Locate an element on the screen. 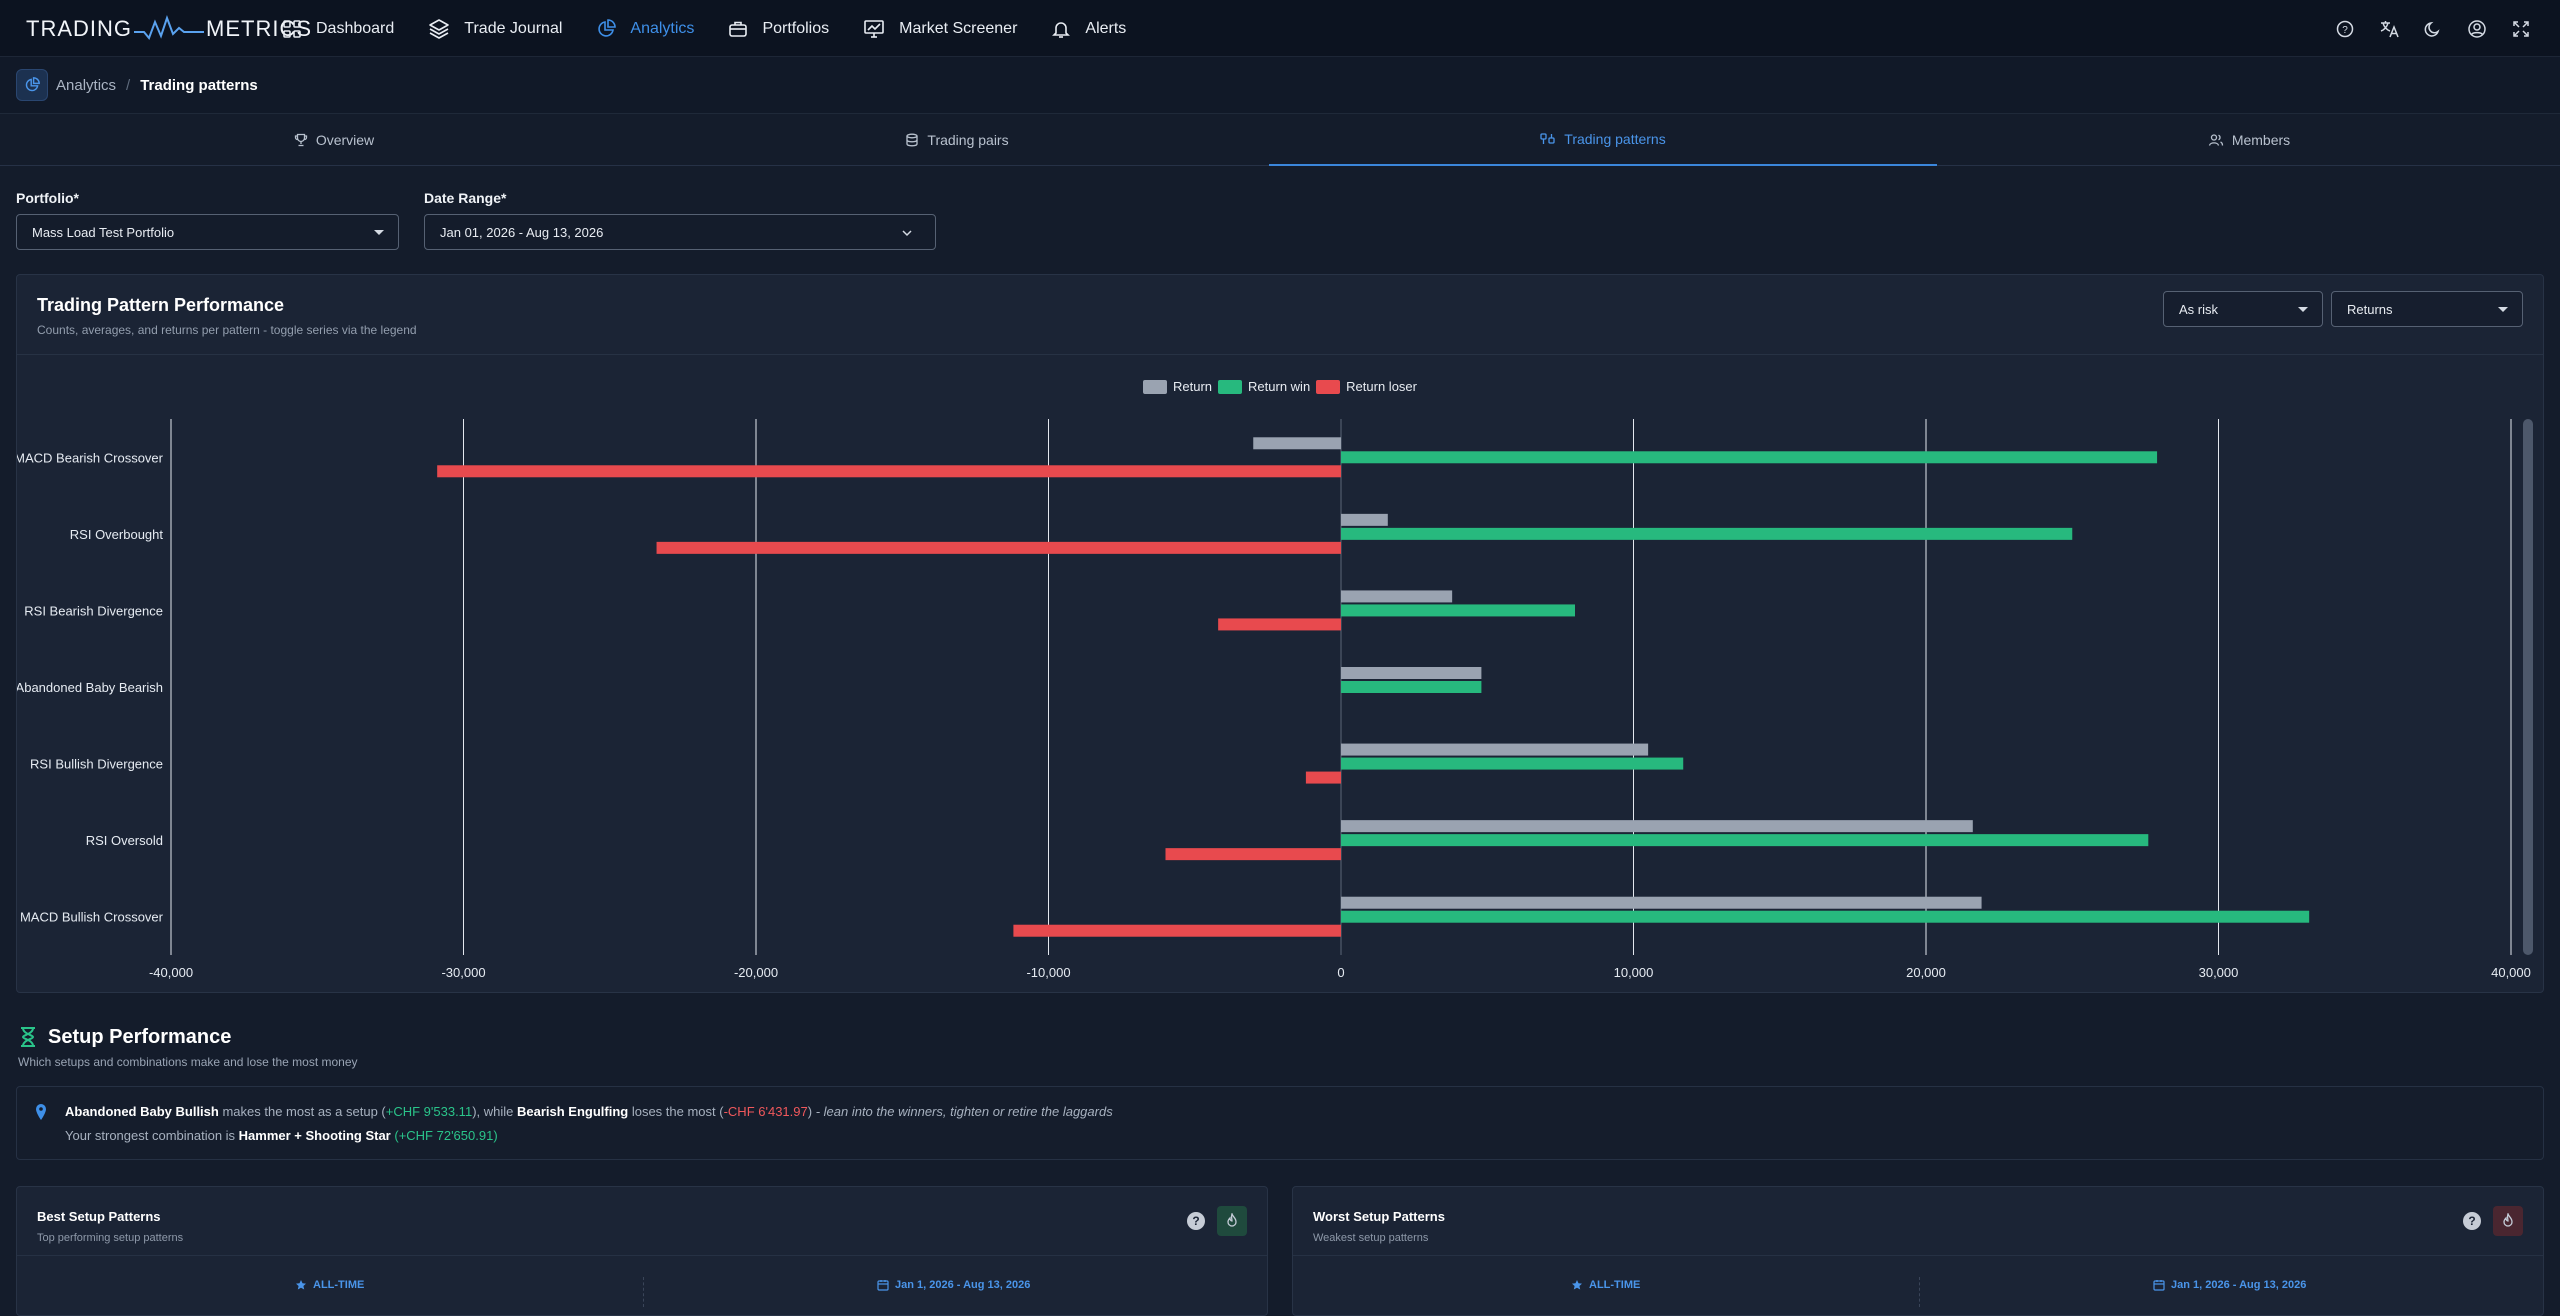  nav-market-screener: Market Screener is located at coordinates (940, 28).